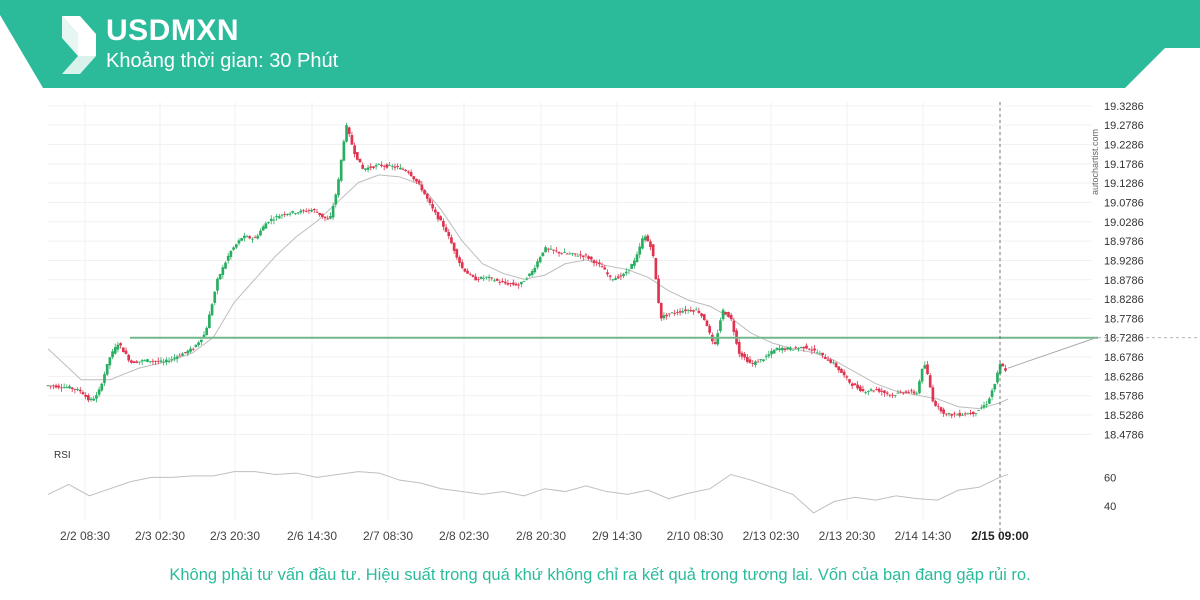  Describe the element at coordinates (1124, 165) in the screenshot. I see `price-tick-label: 19.1786` at that location.